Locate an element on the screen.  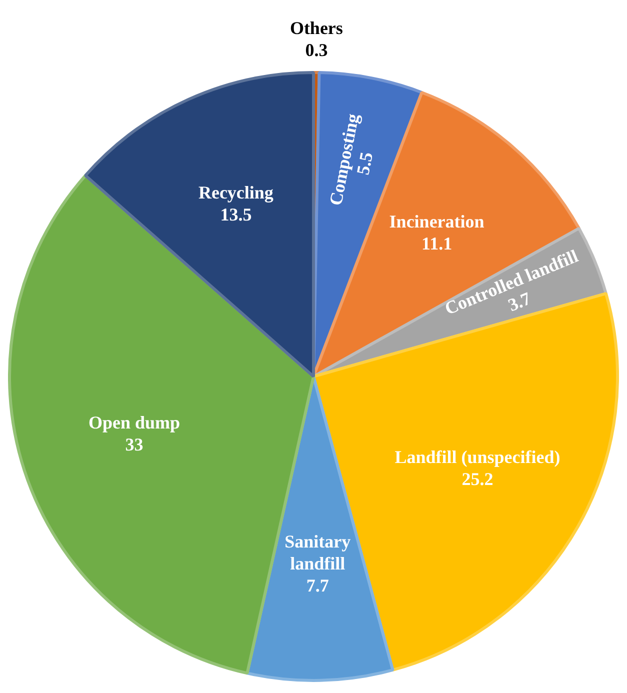
data-label: 13.5 is located at coordinates (236, 214).